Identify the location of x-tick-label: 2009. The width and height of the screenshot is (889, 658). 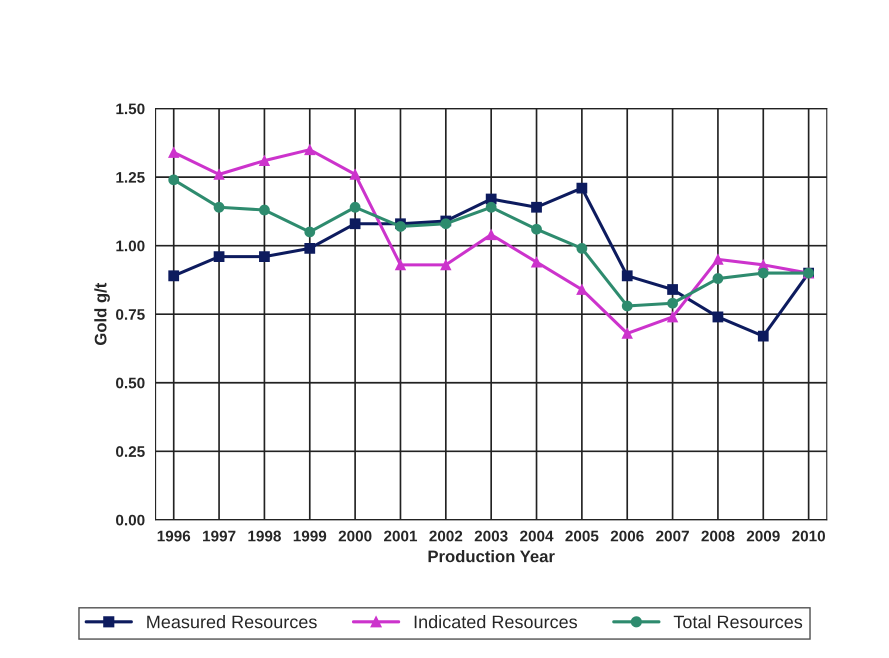
(763, 536).